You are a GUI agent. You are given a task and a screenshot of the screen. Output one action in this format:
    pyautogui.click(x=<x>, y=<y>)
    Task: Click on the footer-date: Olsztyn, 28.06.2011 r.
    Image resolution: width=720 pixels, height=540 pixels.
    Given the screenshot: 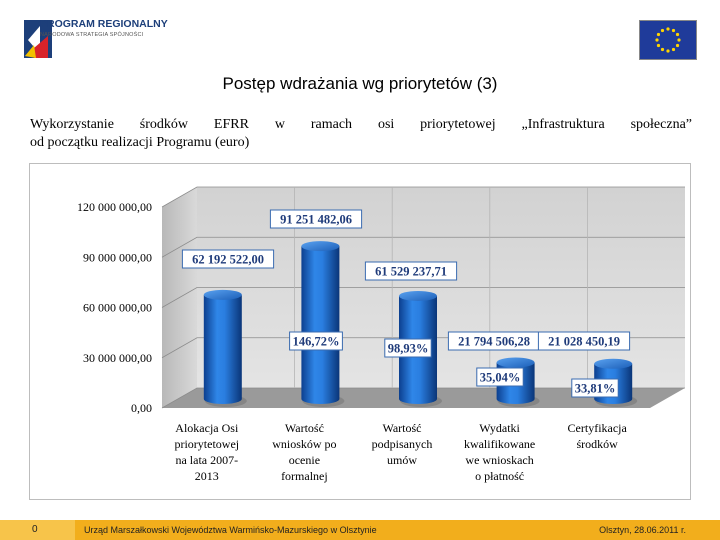 What is the action you would take?
    pyautogui.click(x=642, y=530)
    